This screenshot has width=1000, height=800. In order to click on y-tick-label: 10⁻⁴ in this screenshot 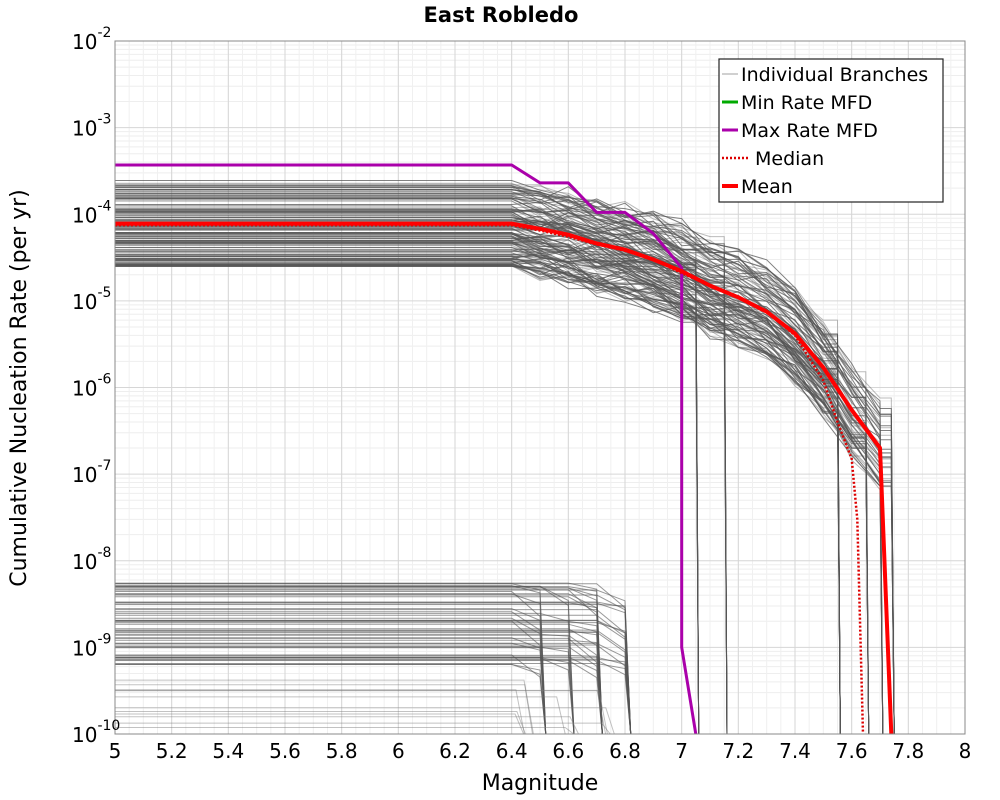, I will do `click(92, 212)`.